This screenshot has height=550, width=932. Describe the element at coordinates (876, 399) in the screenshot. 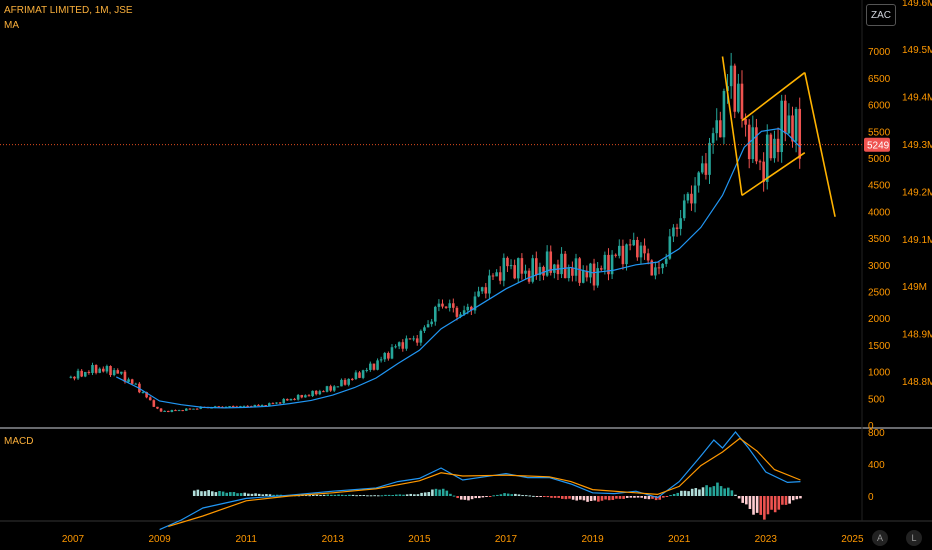

I see `price-axis-tick: 500` at that location.